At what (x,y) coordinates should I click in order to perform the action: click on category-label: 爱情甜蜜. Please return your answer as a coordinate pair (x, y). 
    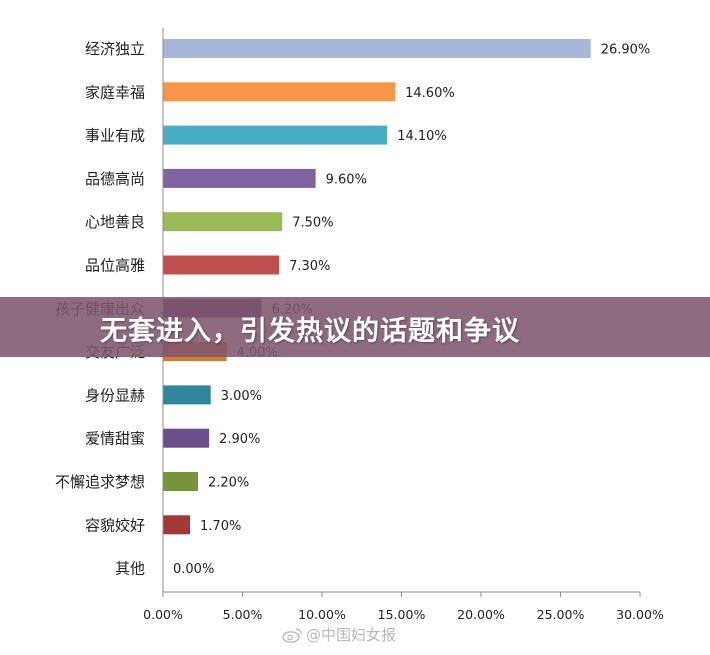
    Looking at the image, I should click on (115, 439).